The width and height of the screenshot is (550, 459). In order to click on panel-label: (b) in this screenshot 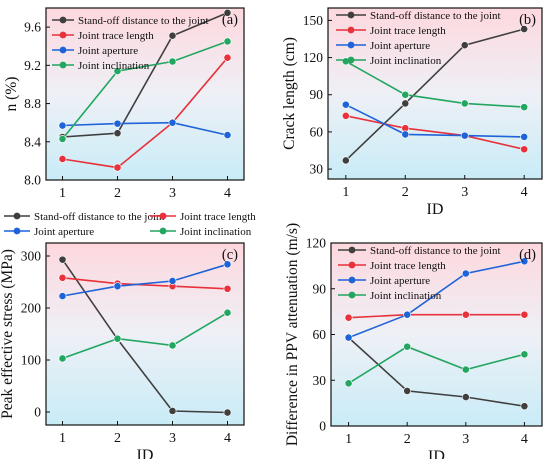, I will do `click(527, 20)`.